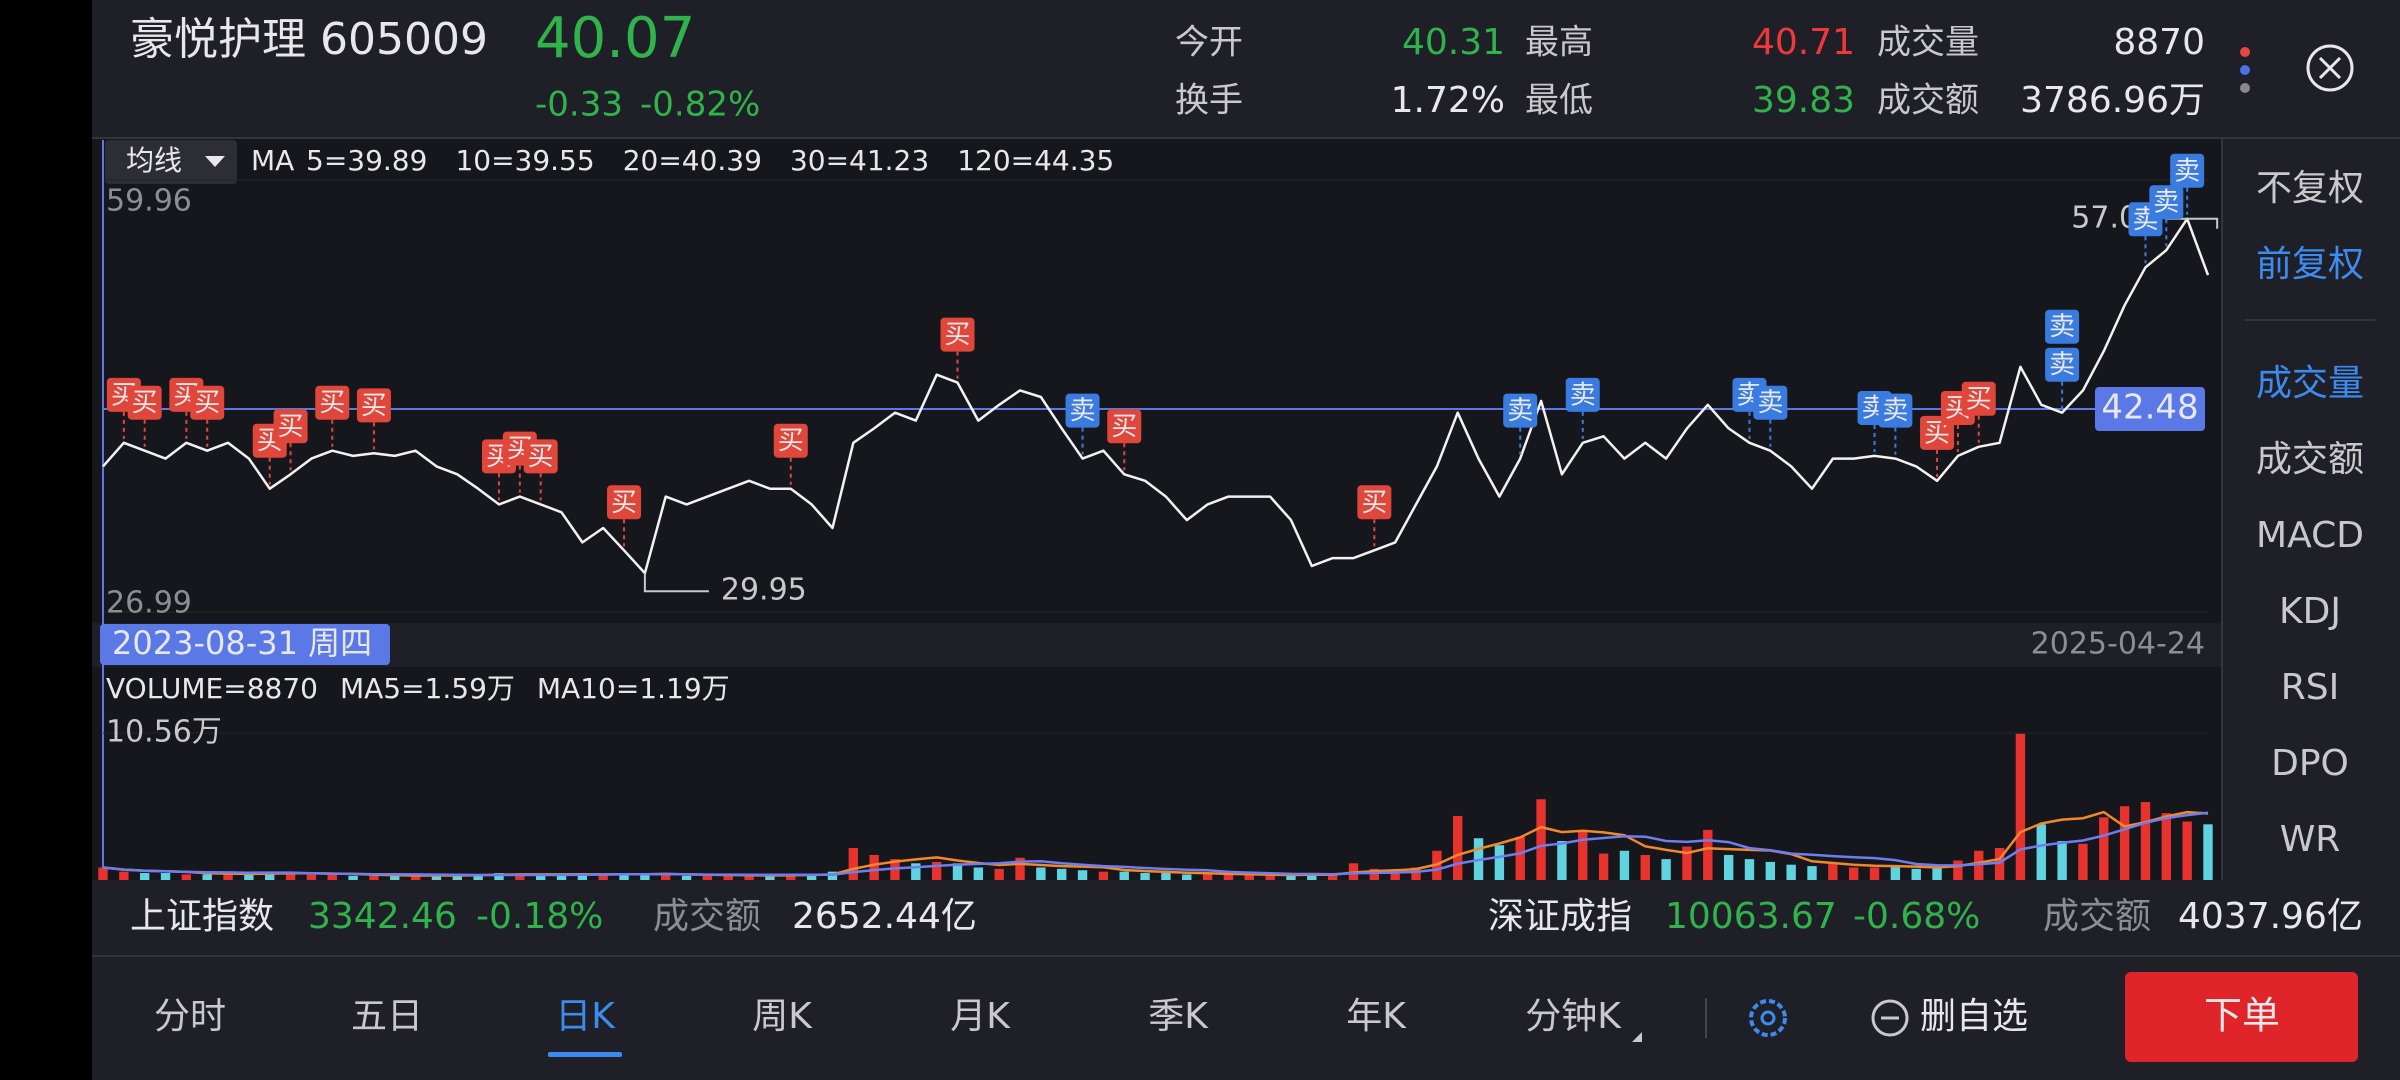 Image resolution: width=2400 pixels, height=1080 pixels. I want to click on panel-item: 不复权, so click(2310, 188).